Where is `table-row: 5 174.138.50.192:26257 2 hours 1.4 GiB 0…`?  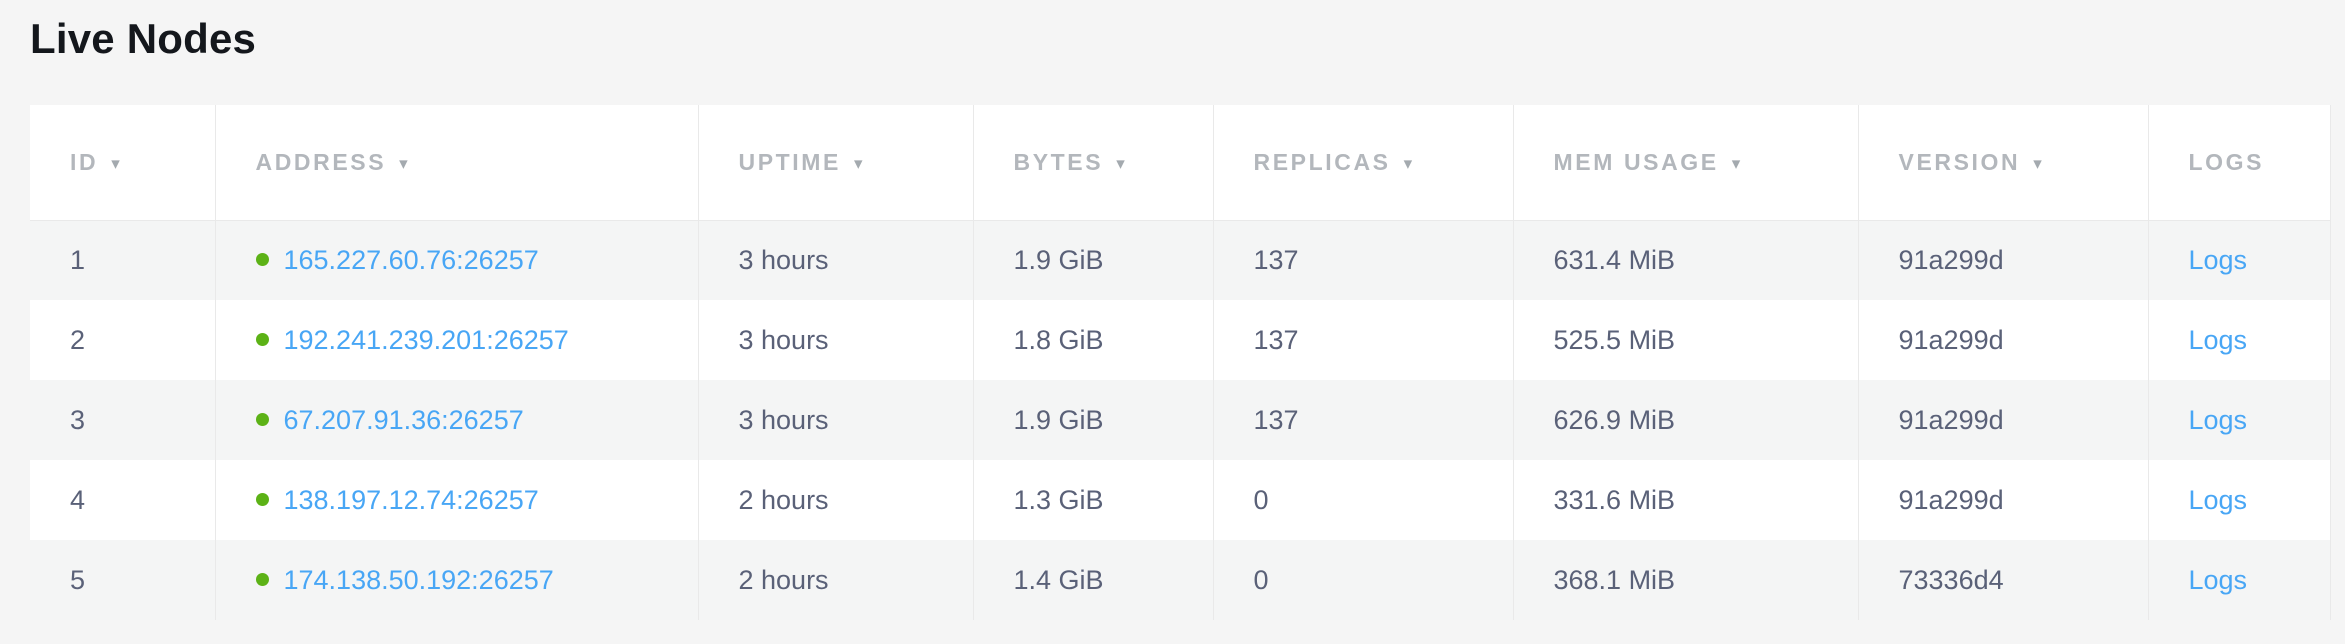
table-row: 5 174.138.50.192:26257 2 hours 1.4 GiB 0… is located at coordinates (1180, 580).